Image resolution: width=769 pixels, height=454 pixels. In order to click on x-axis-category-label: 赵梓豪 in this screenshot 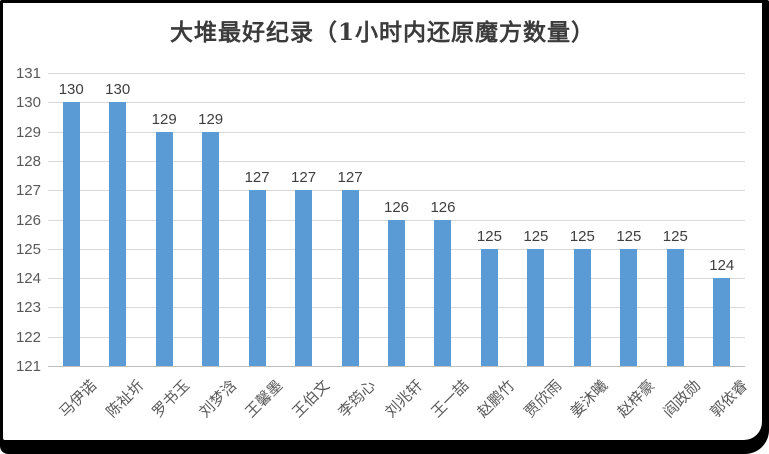, I will do `click(635, 398)`.